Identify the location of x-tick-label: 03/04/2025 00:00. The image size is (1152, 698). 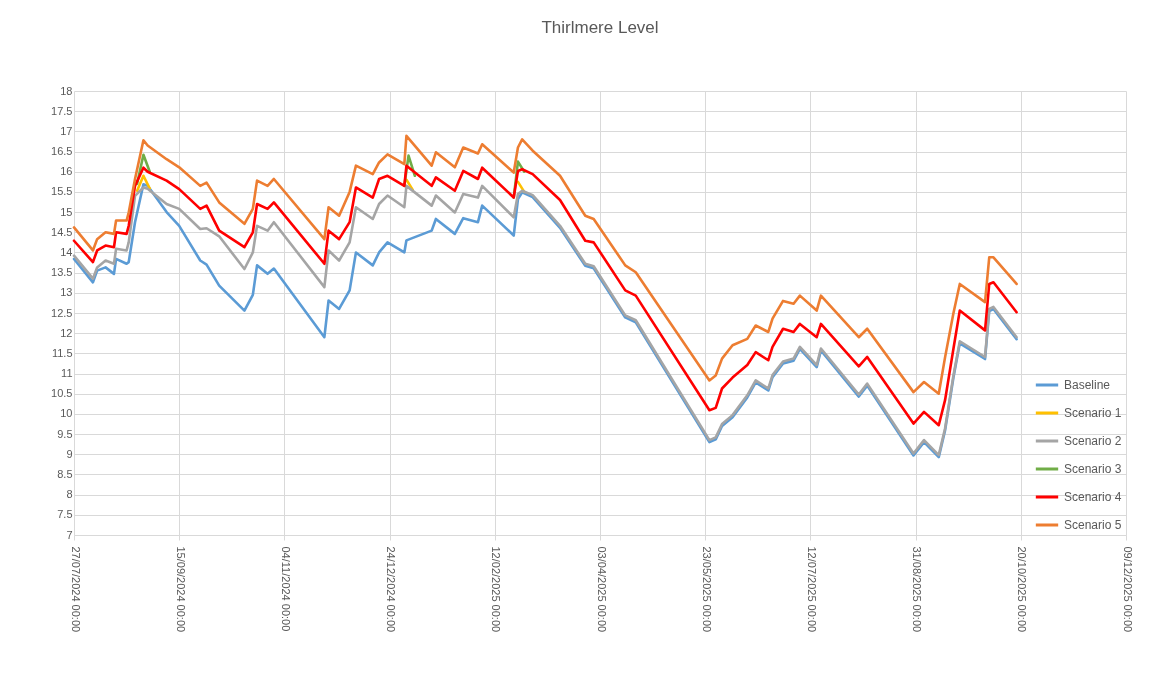
(601, 589).